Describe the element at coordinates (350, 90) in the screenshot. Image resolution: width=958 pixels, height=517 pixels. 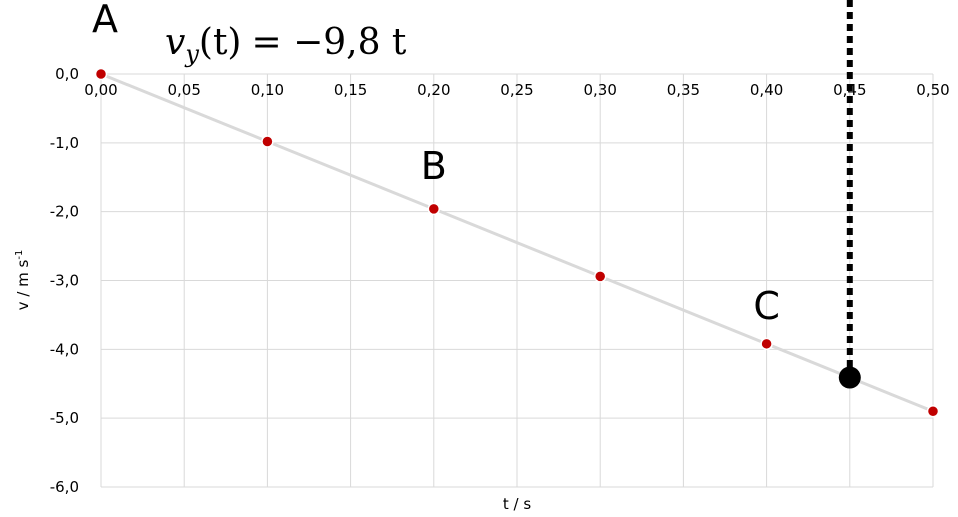
I see `x-tick-label: 0,15` at that location.